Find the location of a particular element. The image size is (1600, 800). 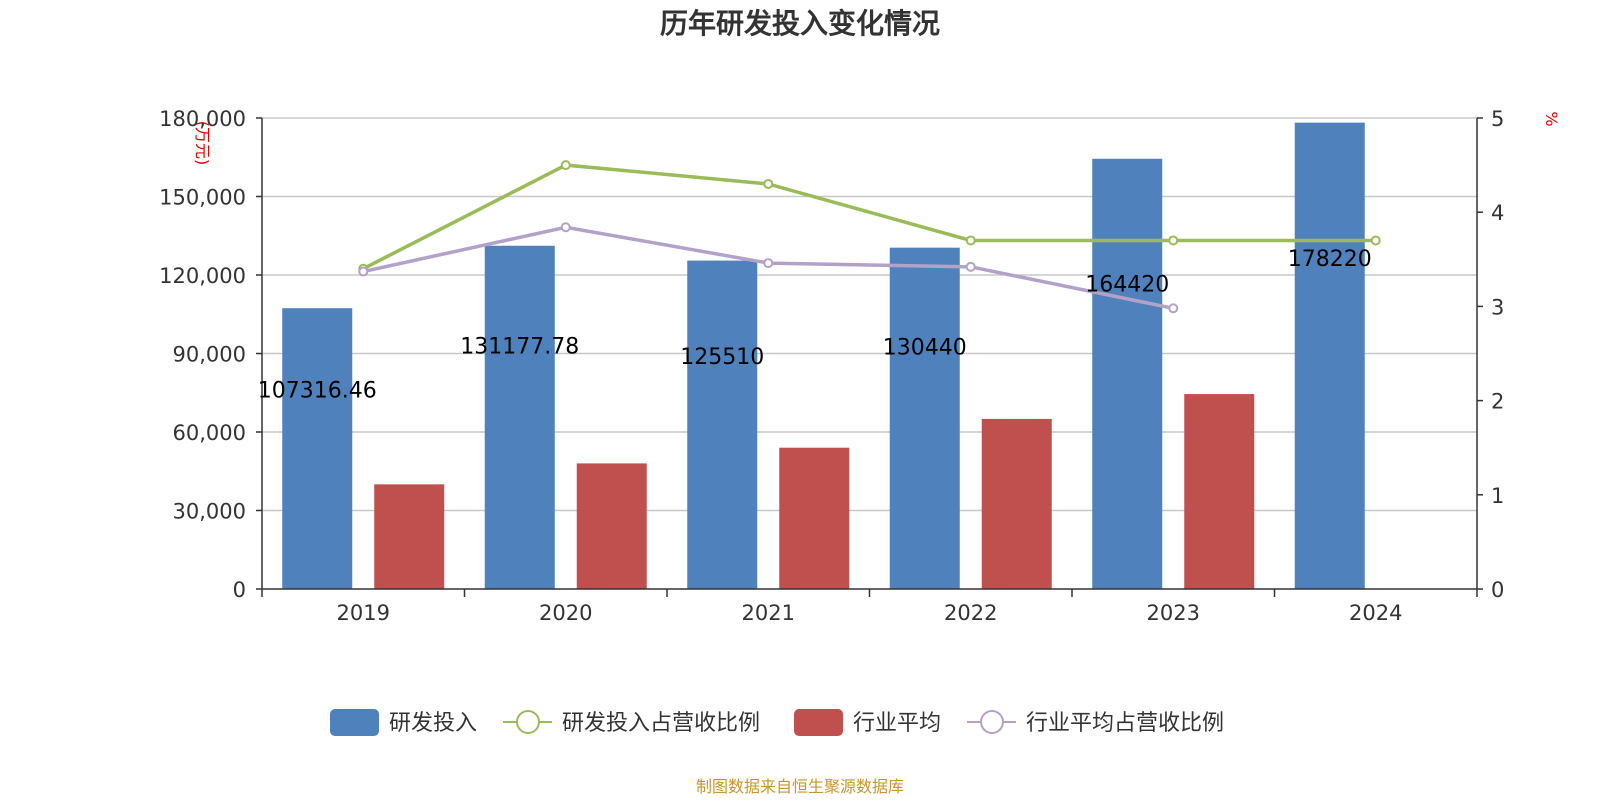

y-right-tick-label: 3 is located at coordinates (1497, 307).